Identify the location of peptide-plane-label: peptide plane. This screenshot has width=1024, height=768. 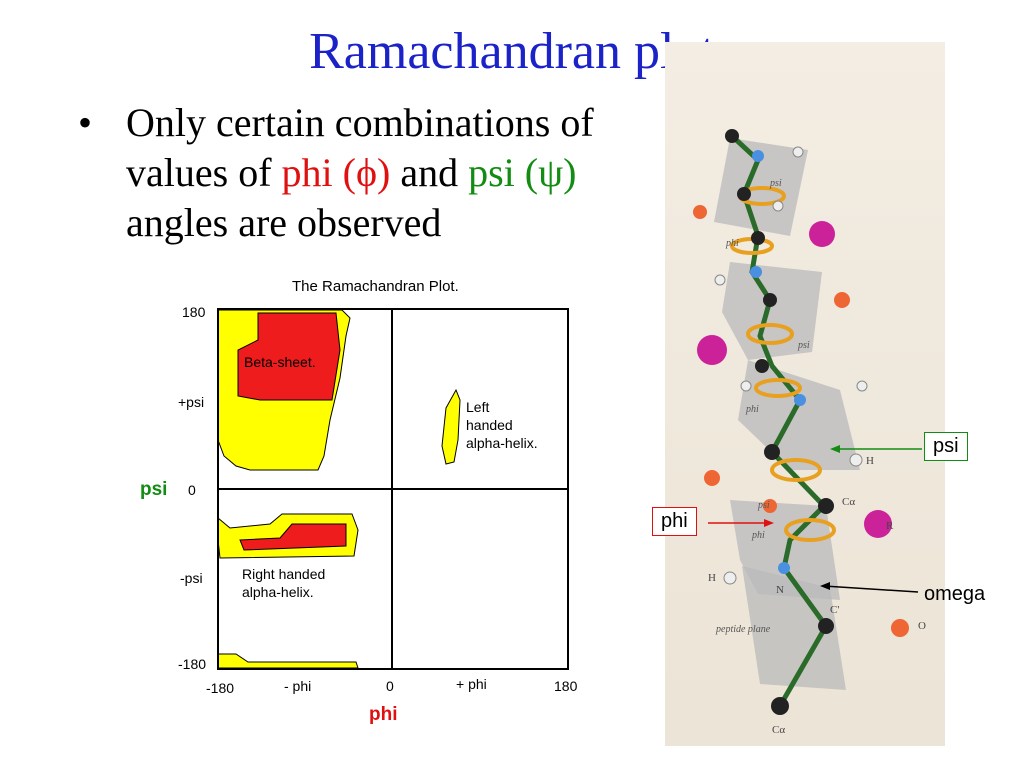
(743, 629).